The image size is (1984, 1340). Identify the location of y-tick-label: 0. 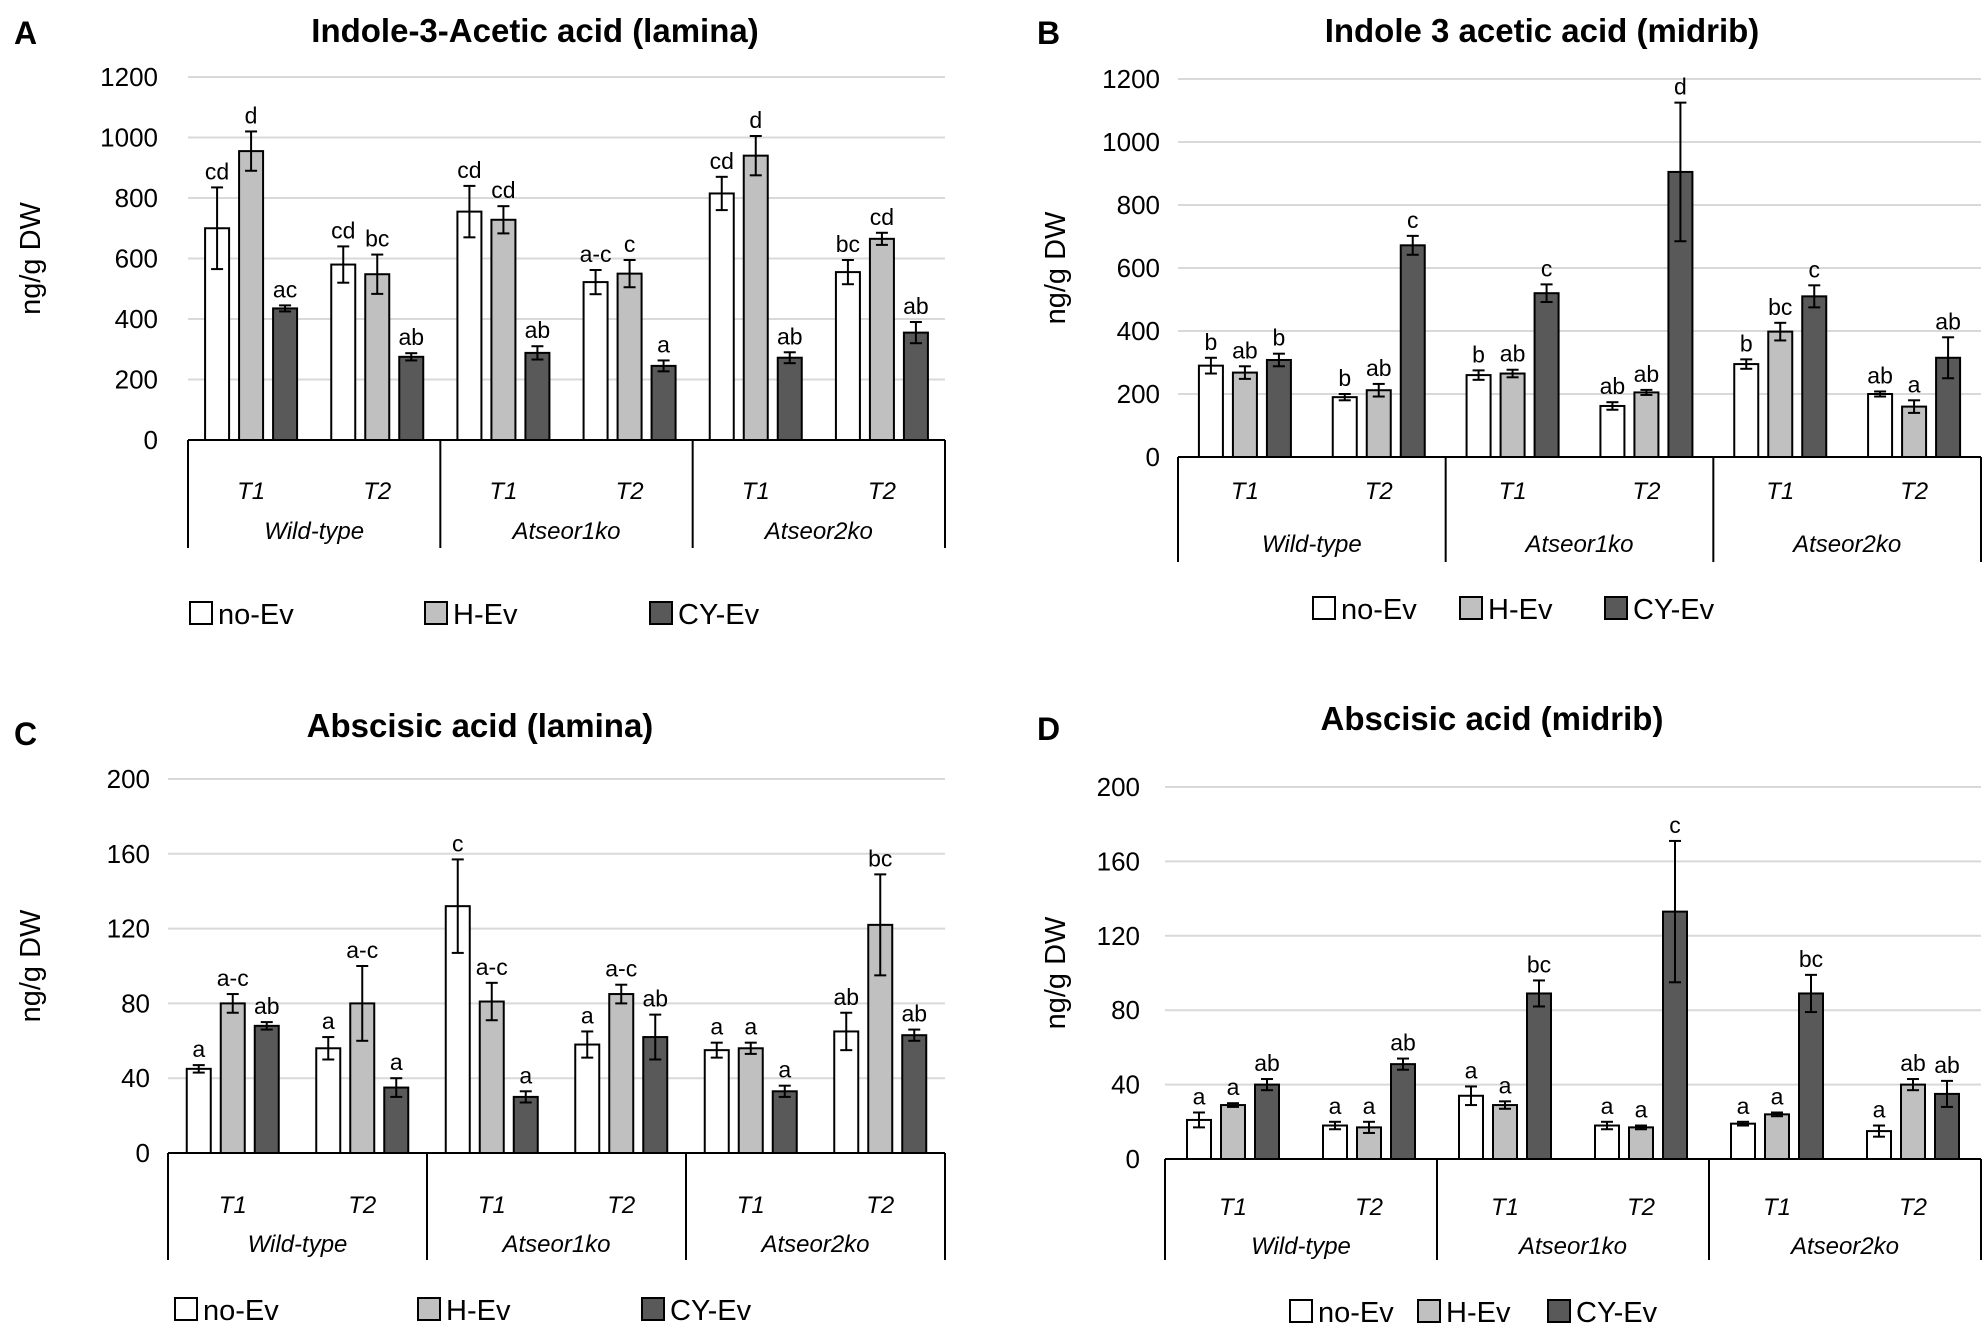
(143, 1153).